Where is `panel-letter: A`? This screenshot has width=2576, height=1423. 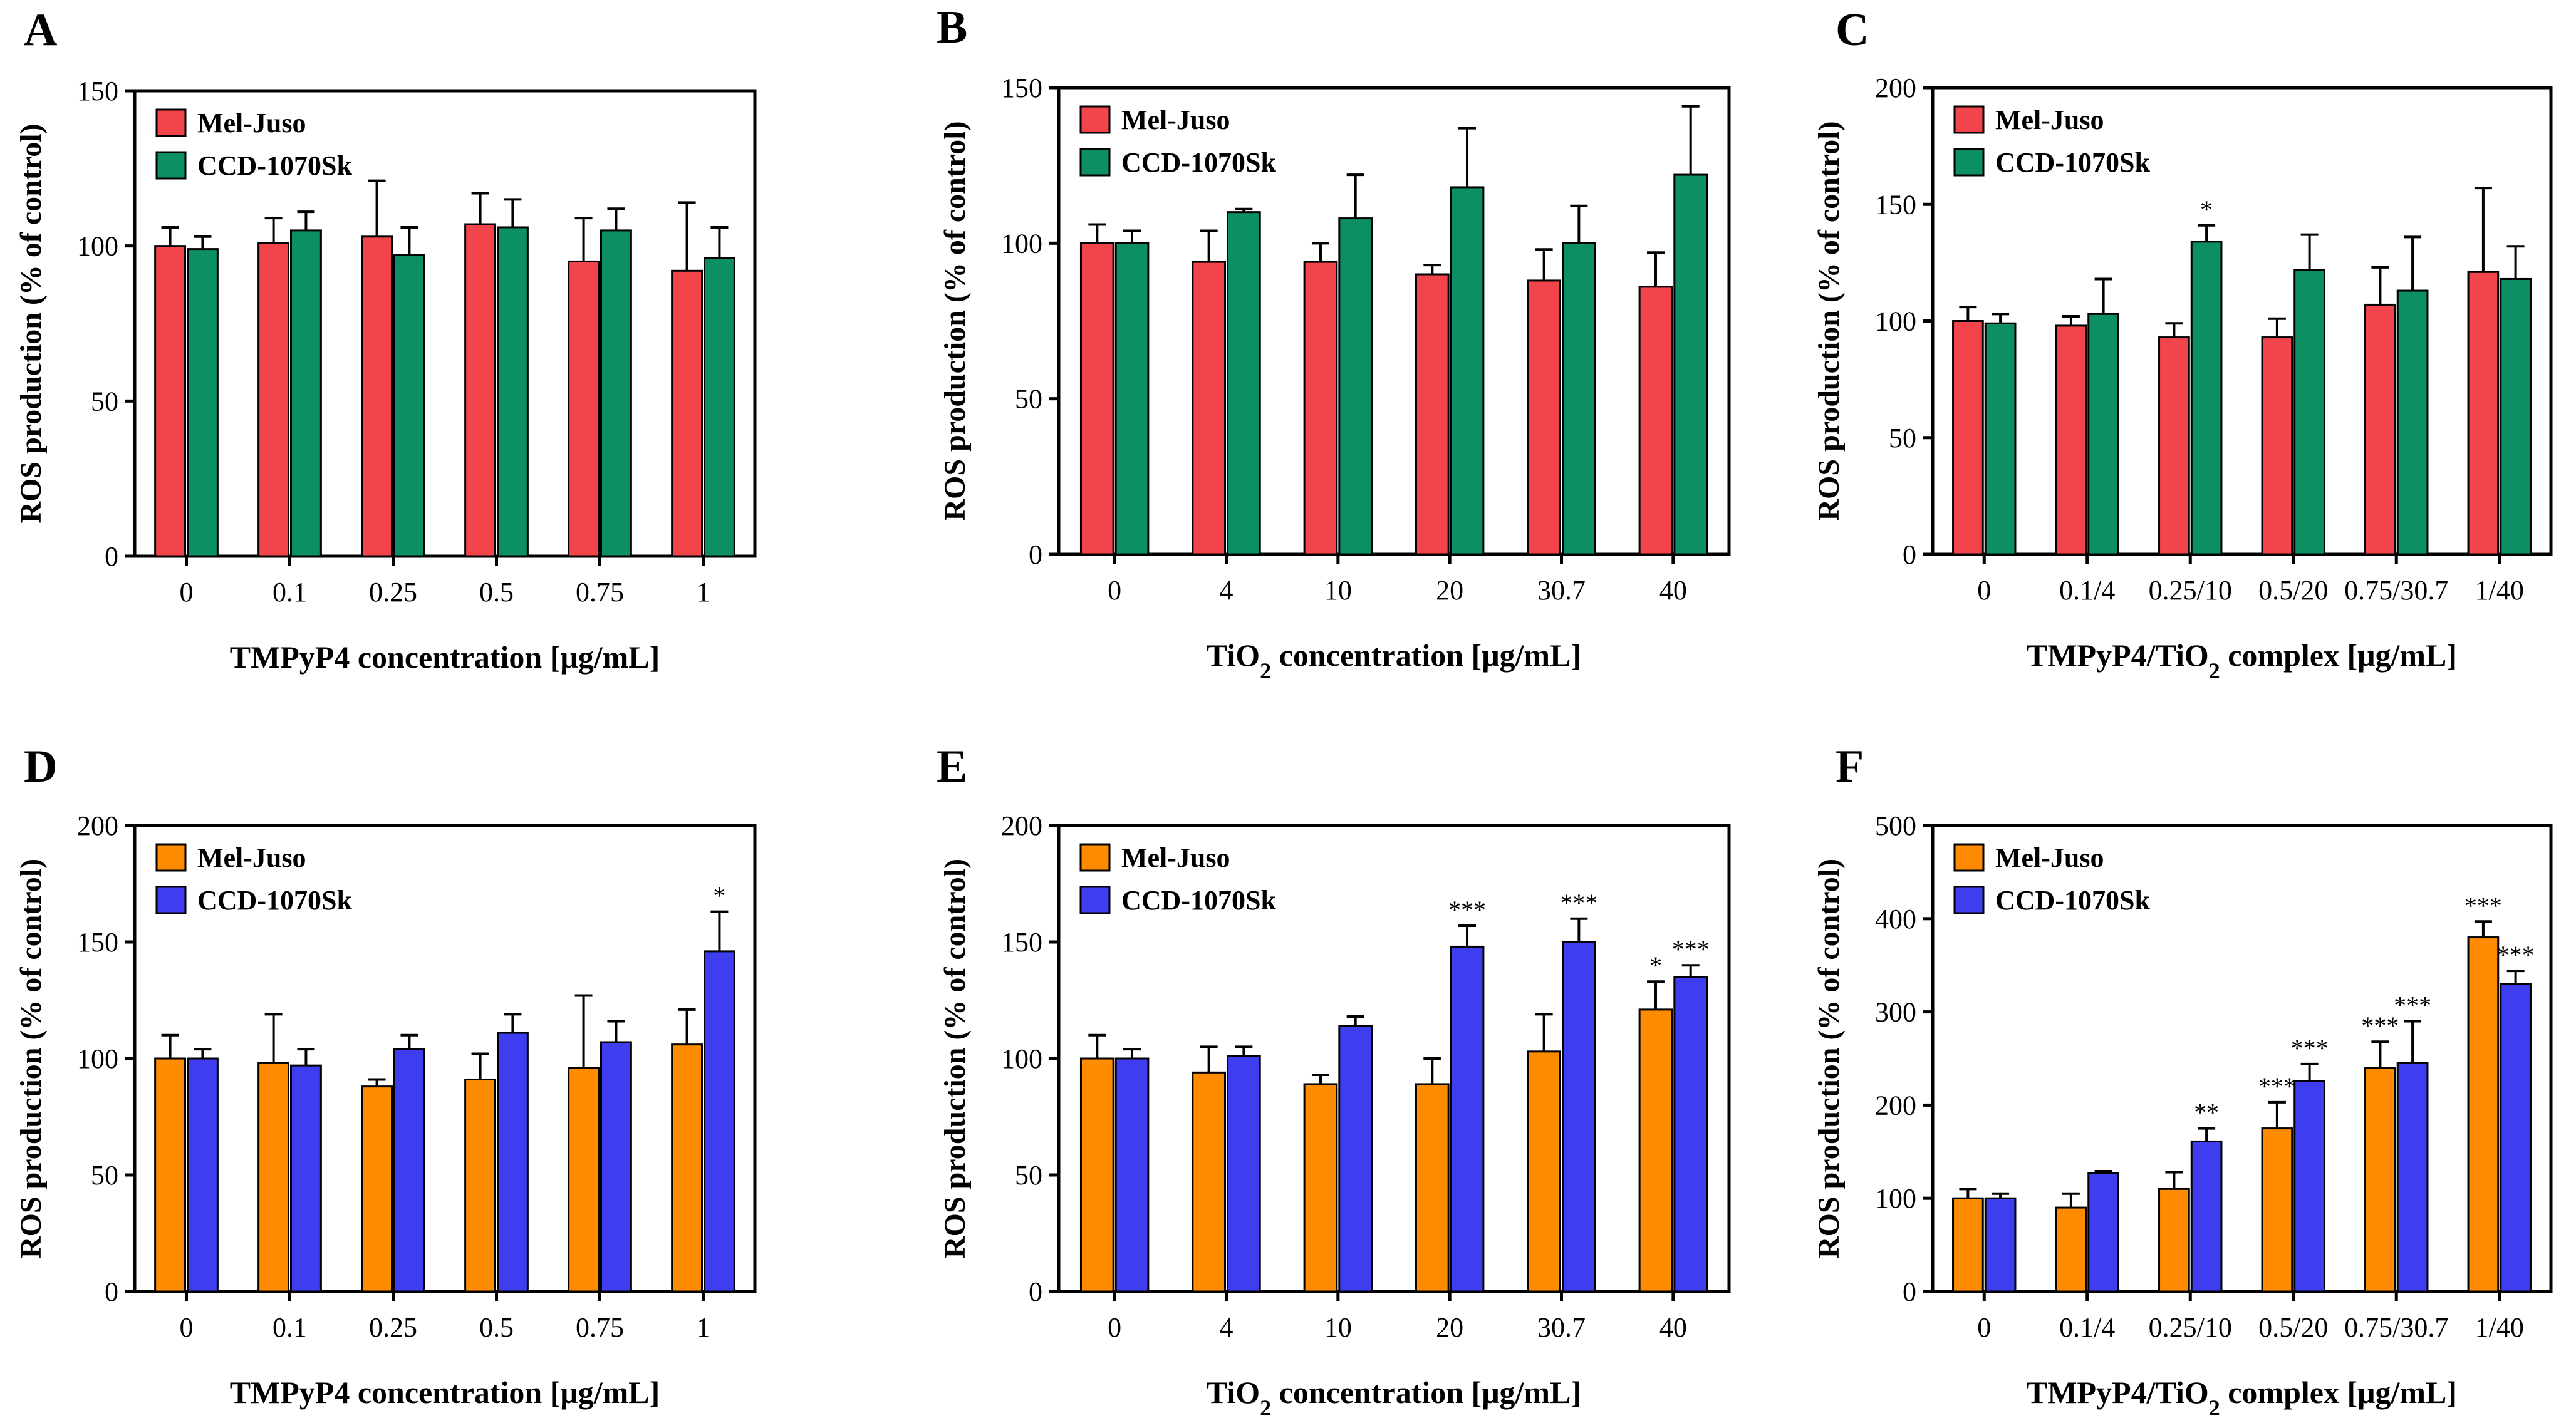
panel-letter: A is located at coordinates (40, 30).